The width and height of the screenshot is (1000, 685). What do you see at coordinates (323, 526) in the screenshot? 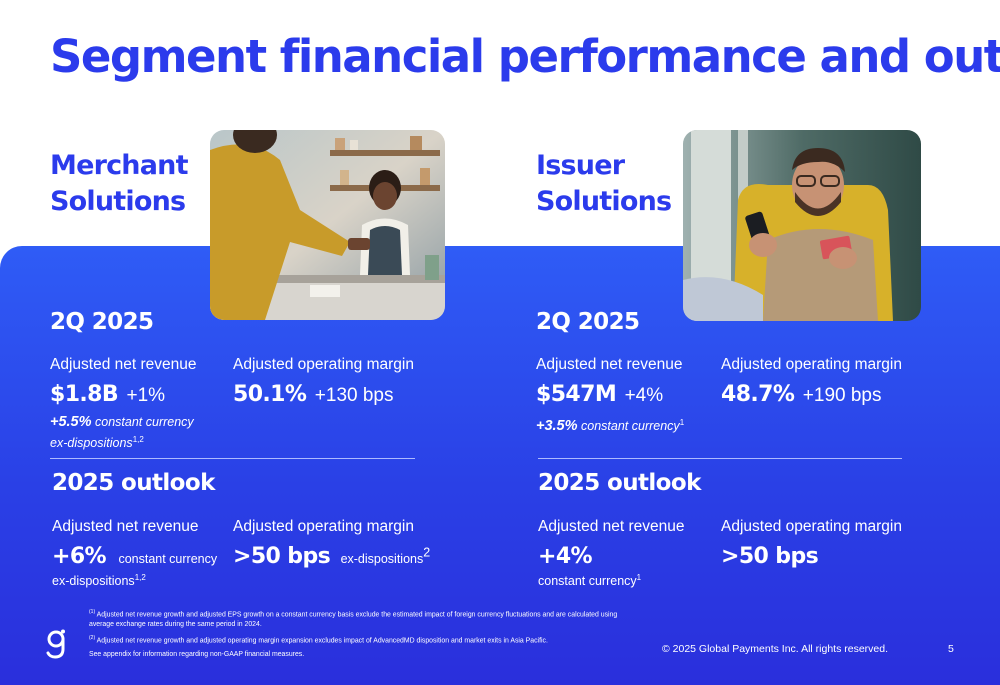
I see `merchant-outlook-margin-label: Adjusted operating margin` at bounding box center [323, 526].